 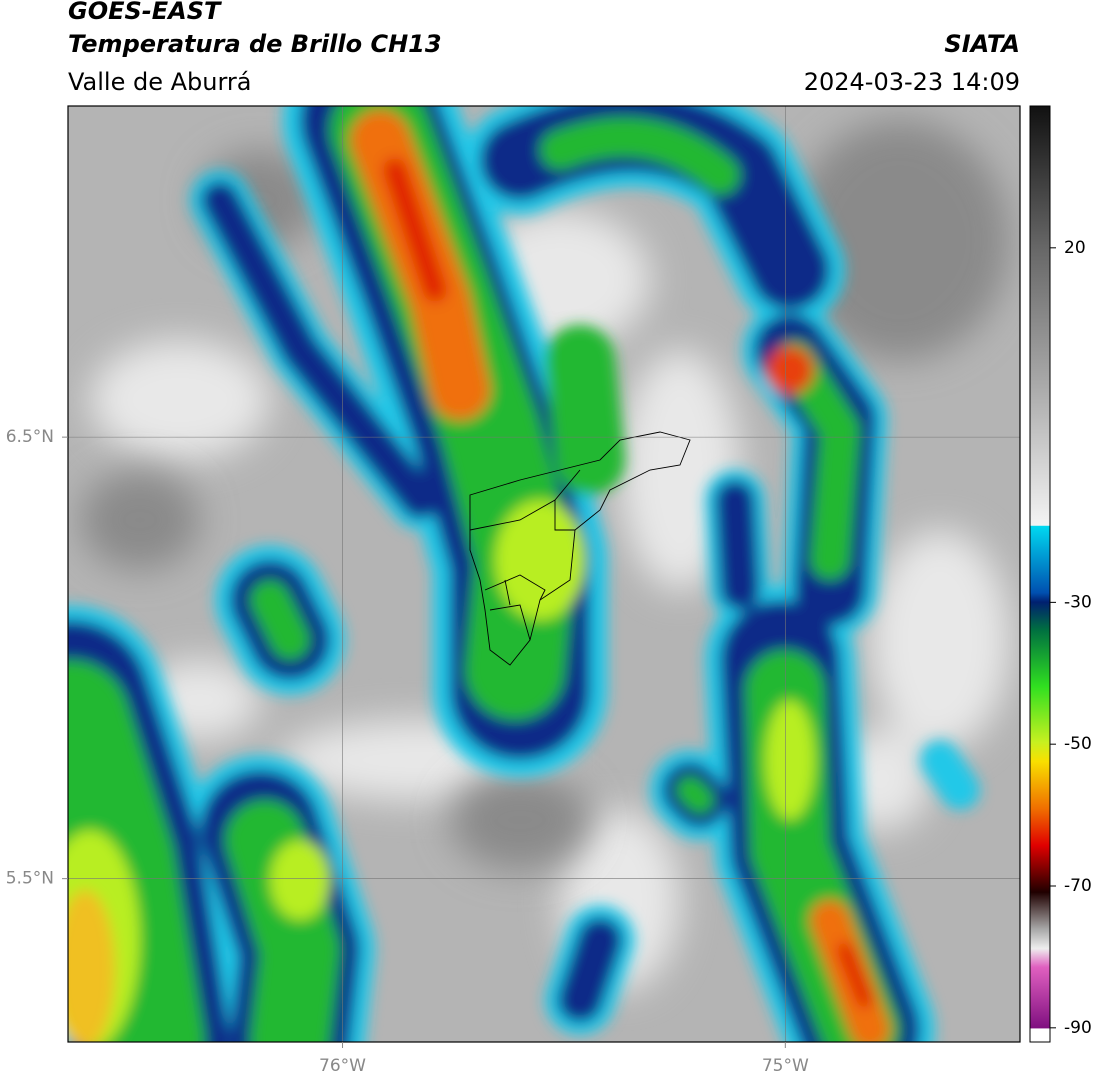 What do you see at coordinates (145, 12) in the screenshot?
I see `title: GOES-EAST` at bounding box center [145, 12].